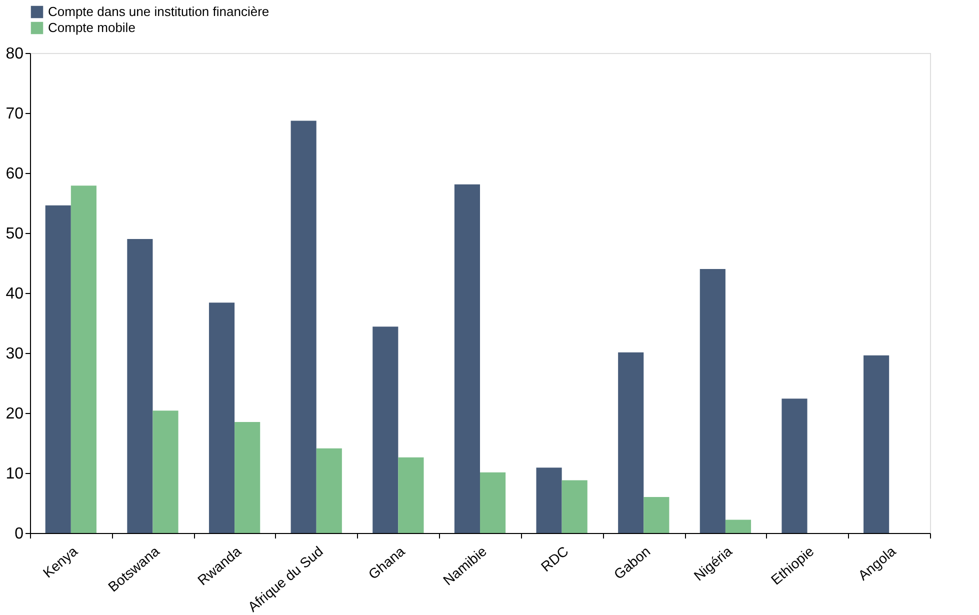 The height and width of the screenshot is (615, 979). Describe the element at coordinates (15, 414) in the screenshot. I see `y-tick-label: 20` at that location.